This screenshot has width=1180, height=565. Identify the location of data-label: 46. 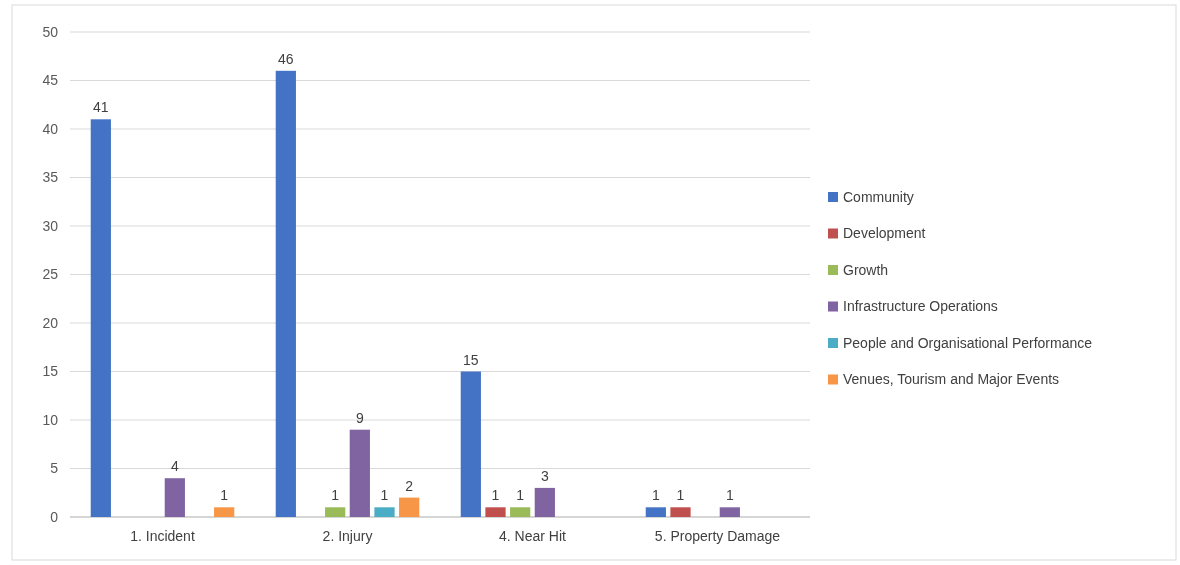
(286, 58).